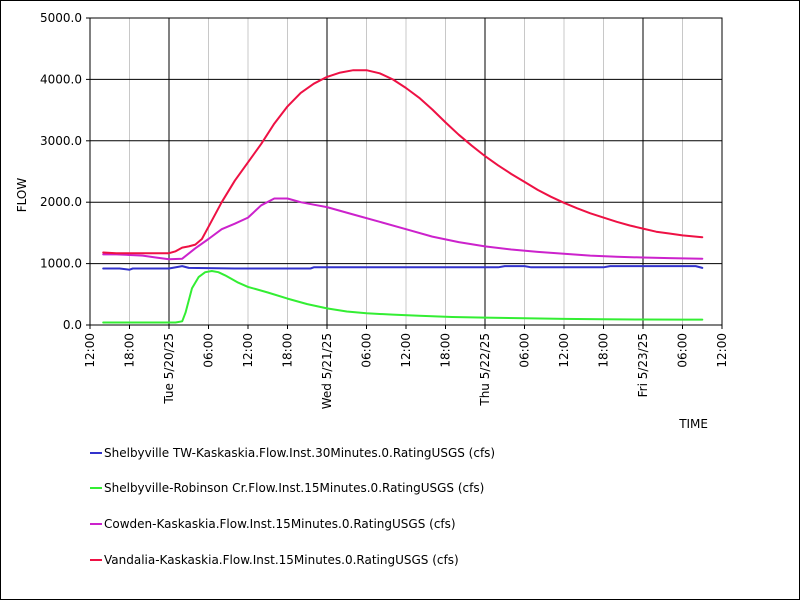 The height and width of the screenshot is (600, 800). Describe the element at coordinates (61, 141) in the screenshot. I see `y-tick-label: 3000.0` at that location.